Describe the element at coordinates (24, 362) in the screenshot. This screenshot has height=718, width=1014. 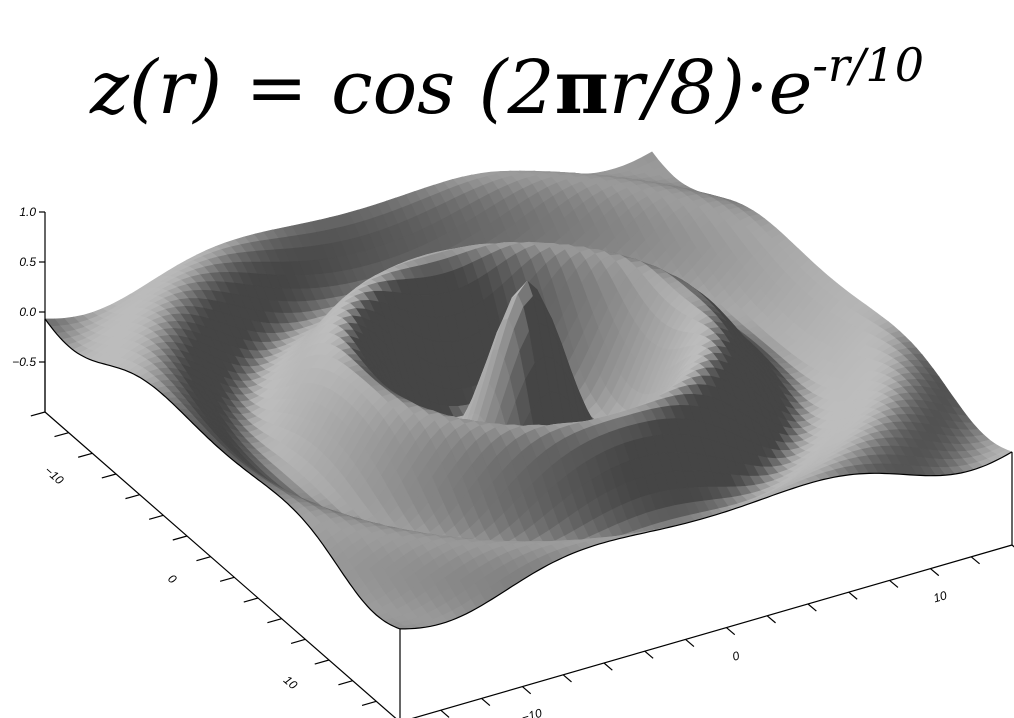
I see `z-tick-label: −0.5` at that location.